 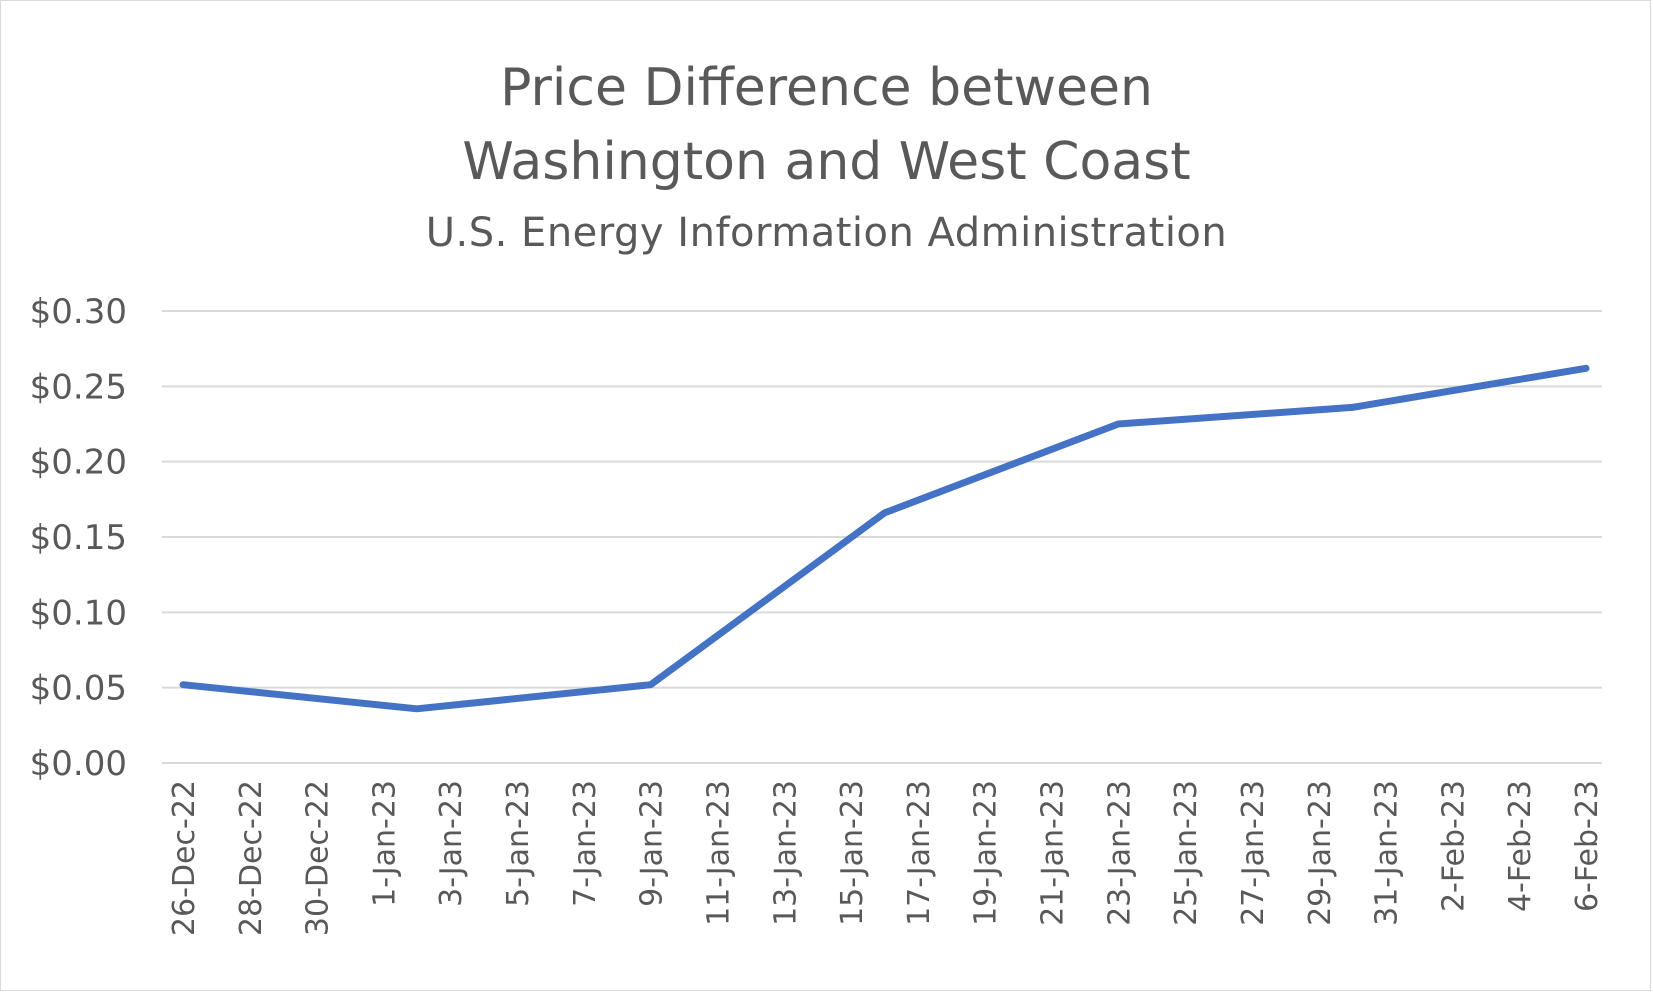 I want to click on x-tick-label: 2-Feb-23, so click(x=1453, y=846).